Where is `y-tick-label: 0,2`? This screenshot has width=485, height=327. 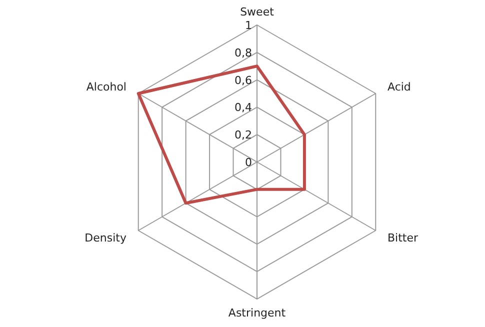 y-tick-label: 0,2 is located at coordinates (243, 135).